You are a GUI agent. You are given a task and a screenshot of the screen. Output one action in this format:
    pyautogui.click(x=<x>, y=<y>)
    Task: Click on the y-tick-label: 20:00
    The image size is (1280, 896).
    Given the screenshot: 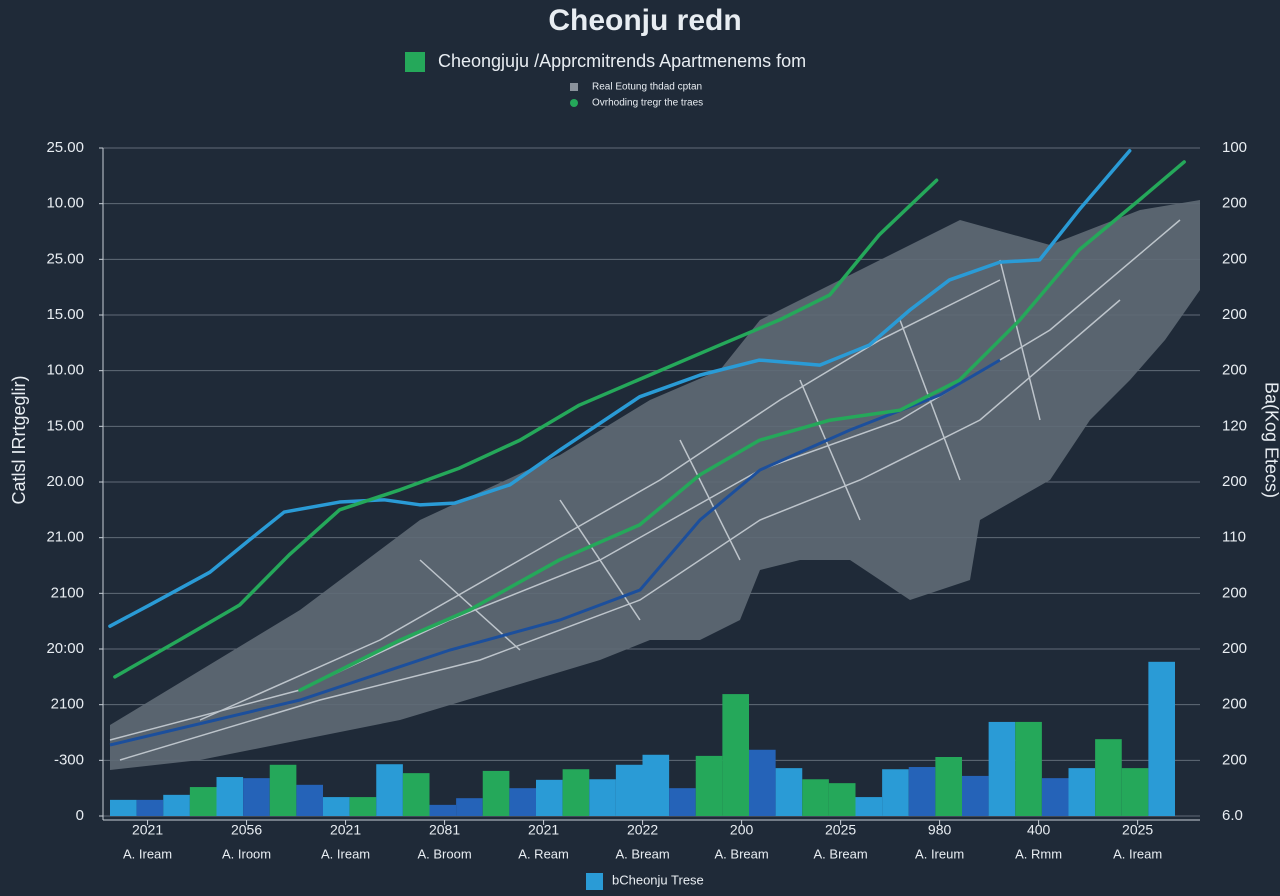 What is the action you would take?
    pyautogui.click(x=65, y=648)
    